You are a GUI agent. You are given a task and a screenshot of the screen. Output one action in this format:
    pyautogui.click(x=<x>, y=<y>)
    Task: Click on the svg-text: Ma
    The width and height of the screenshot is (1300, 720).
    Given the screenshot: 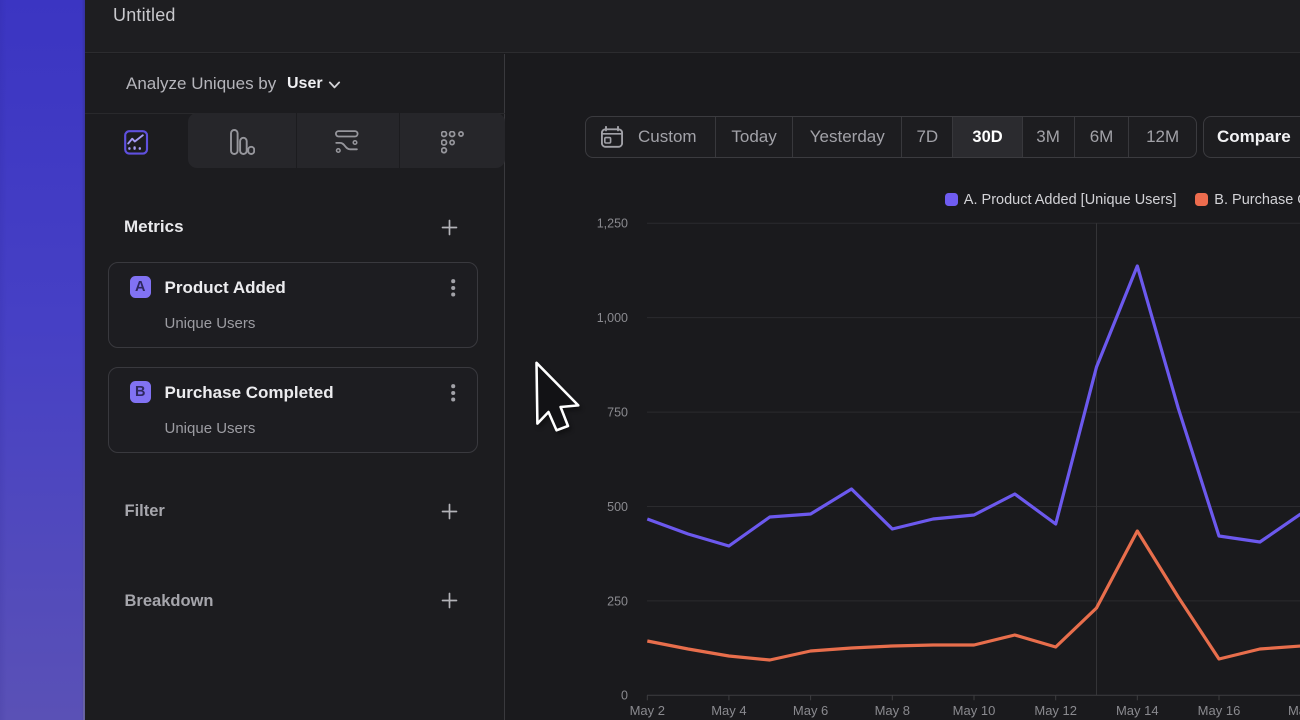 What is the action you would take?
    pyautogui.click(x=1294, y=710)
    